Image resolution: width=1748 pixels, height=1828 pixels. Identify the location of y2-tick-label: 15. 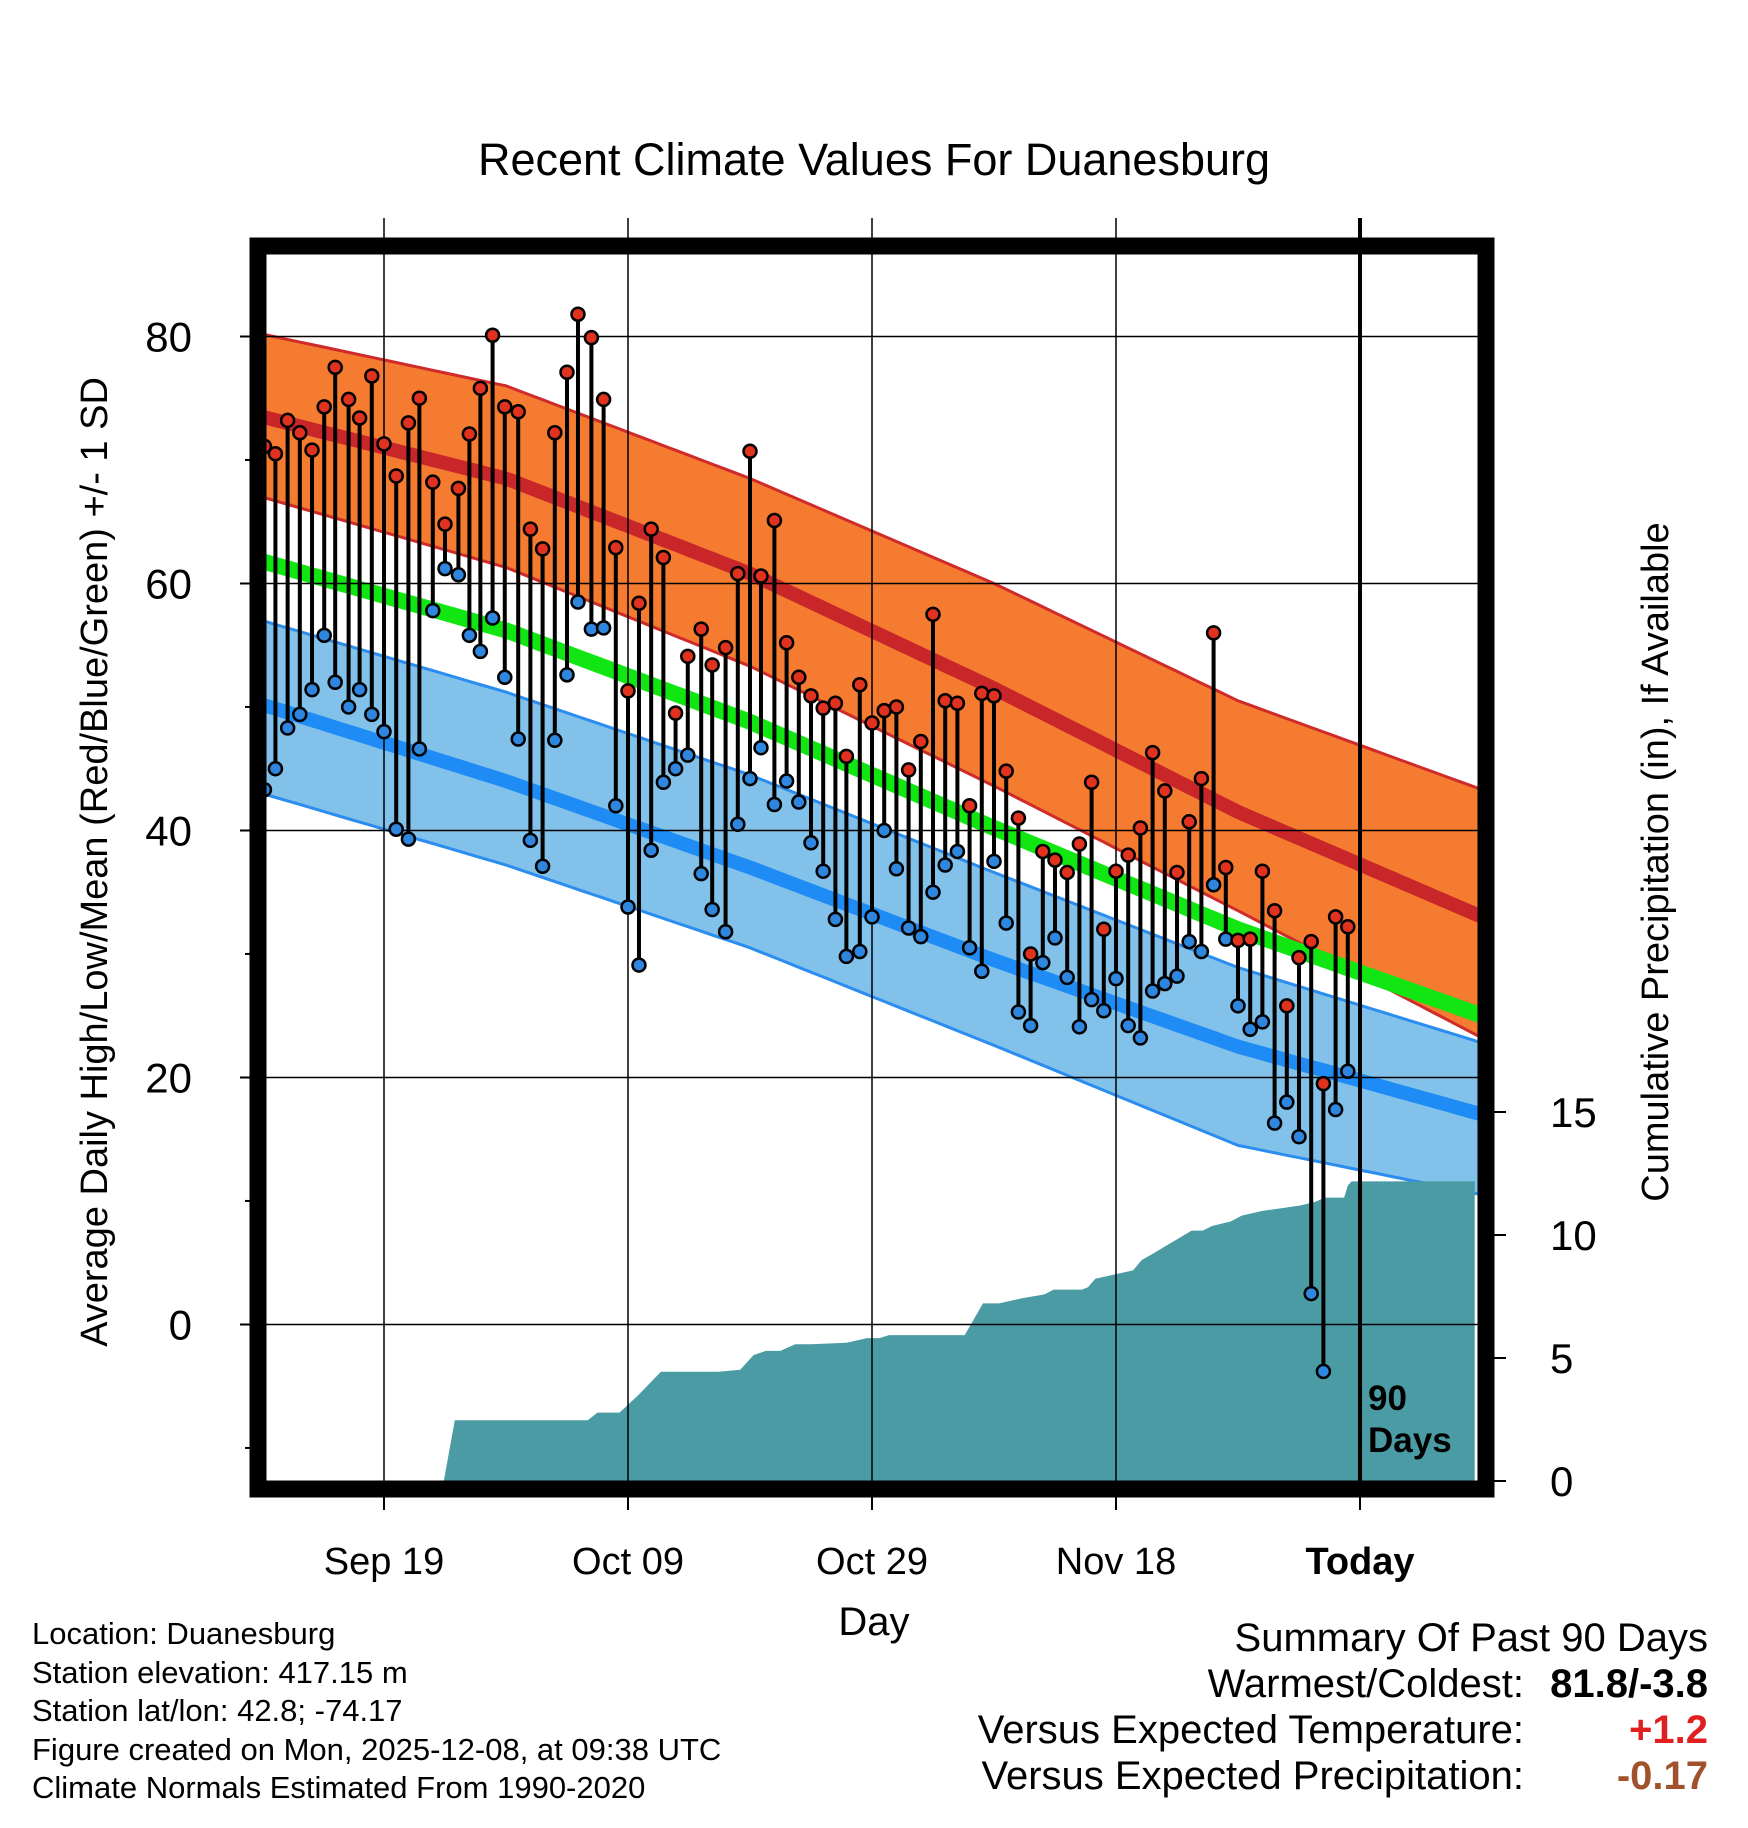
(1573, 1112).